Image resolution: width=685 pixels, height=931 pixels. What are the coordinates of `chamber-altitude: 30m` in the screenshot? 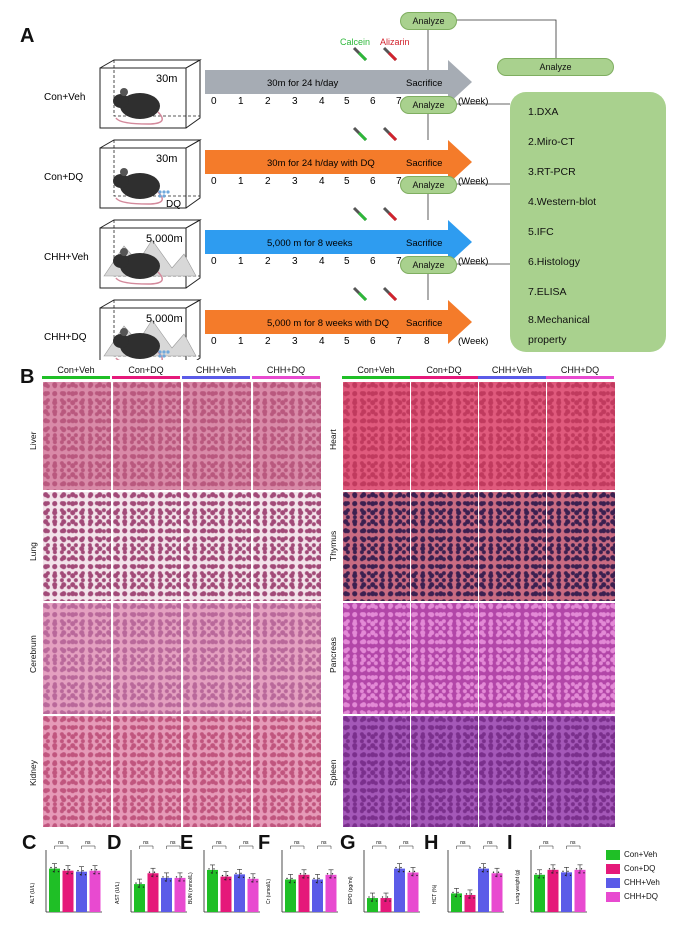 It's located at (166, 79).